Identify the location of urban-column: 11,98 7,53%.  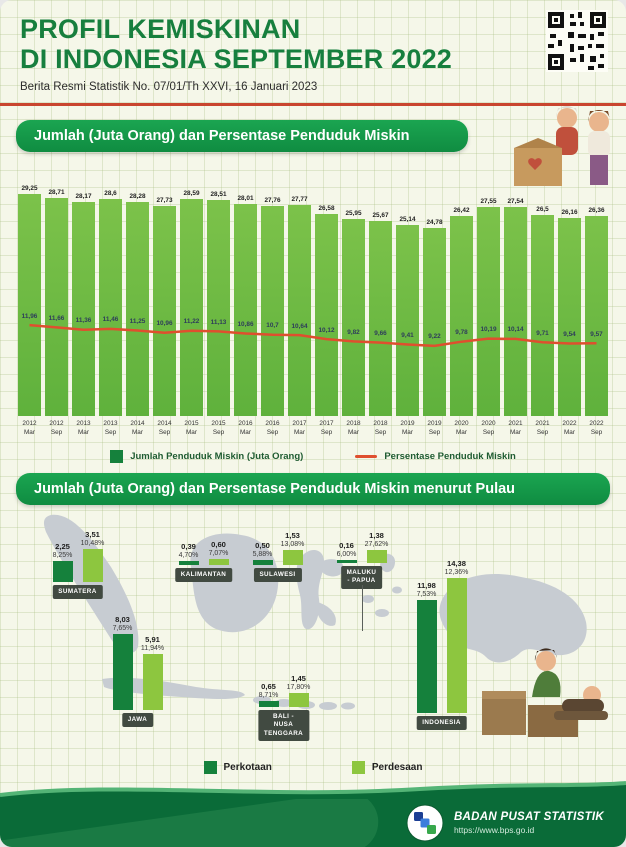
(426, 647).